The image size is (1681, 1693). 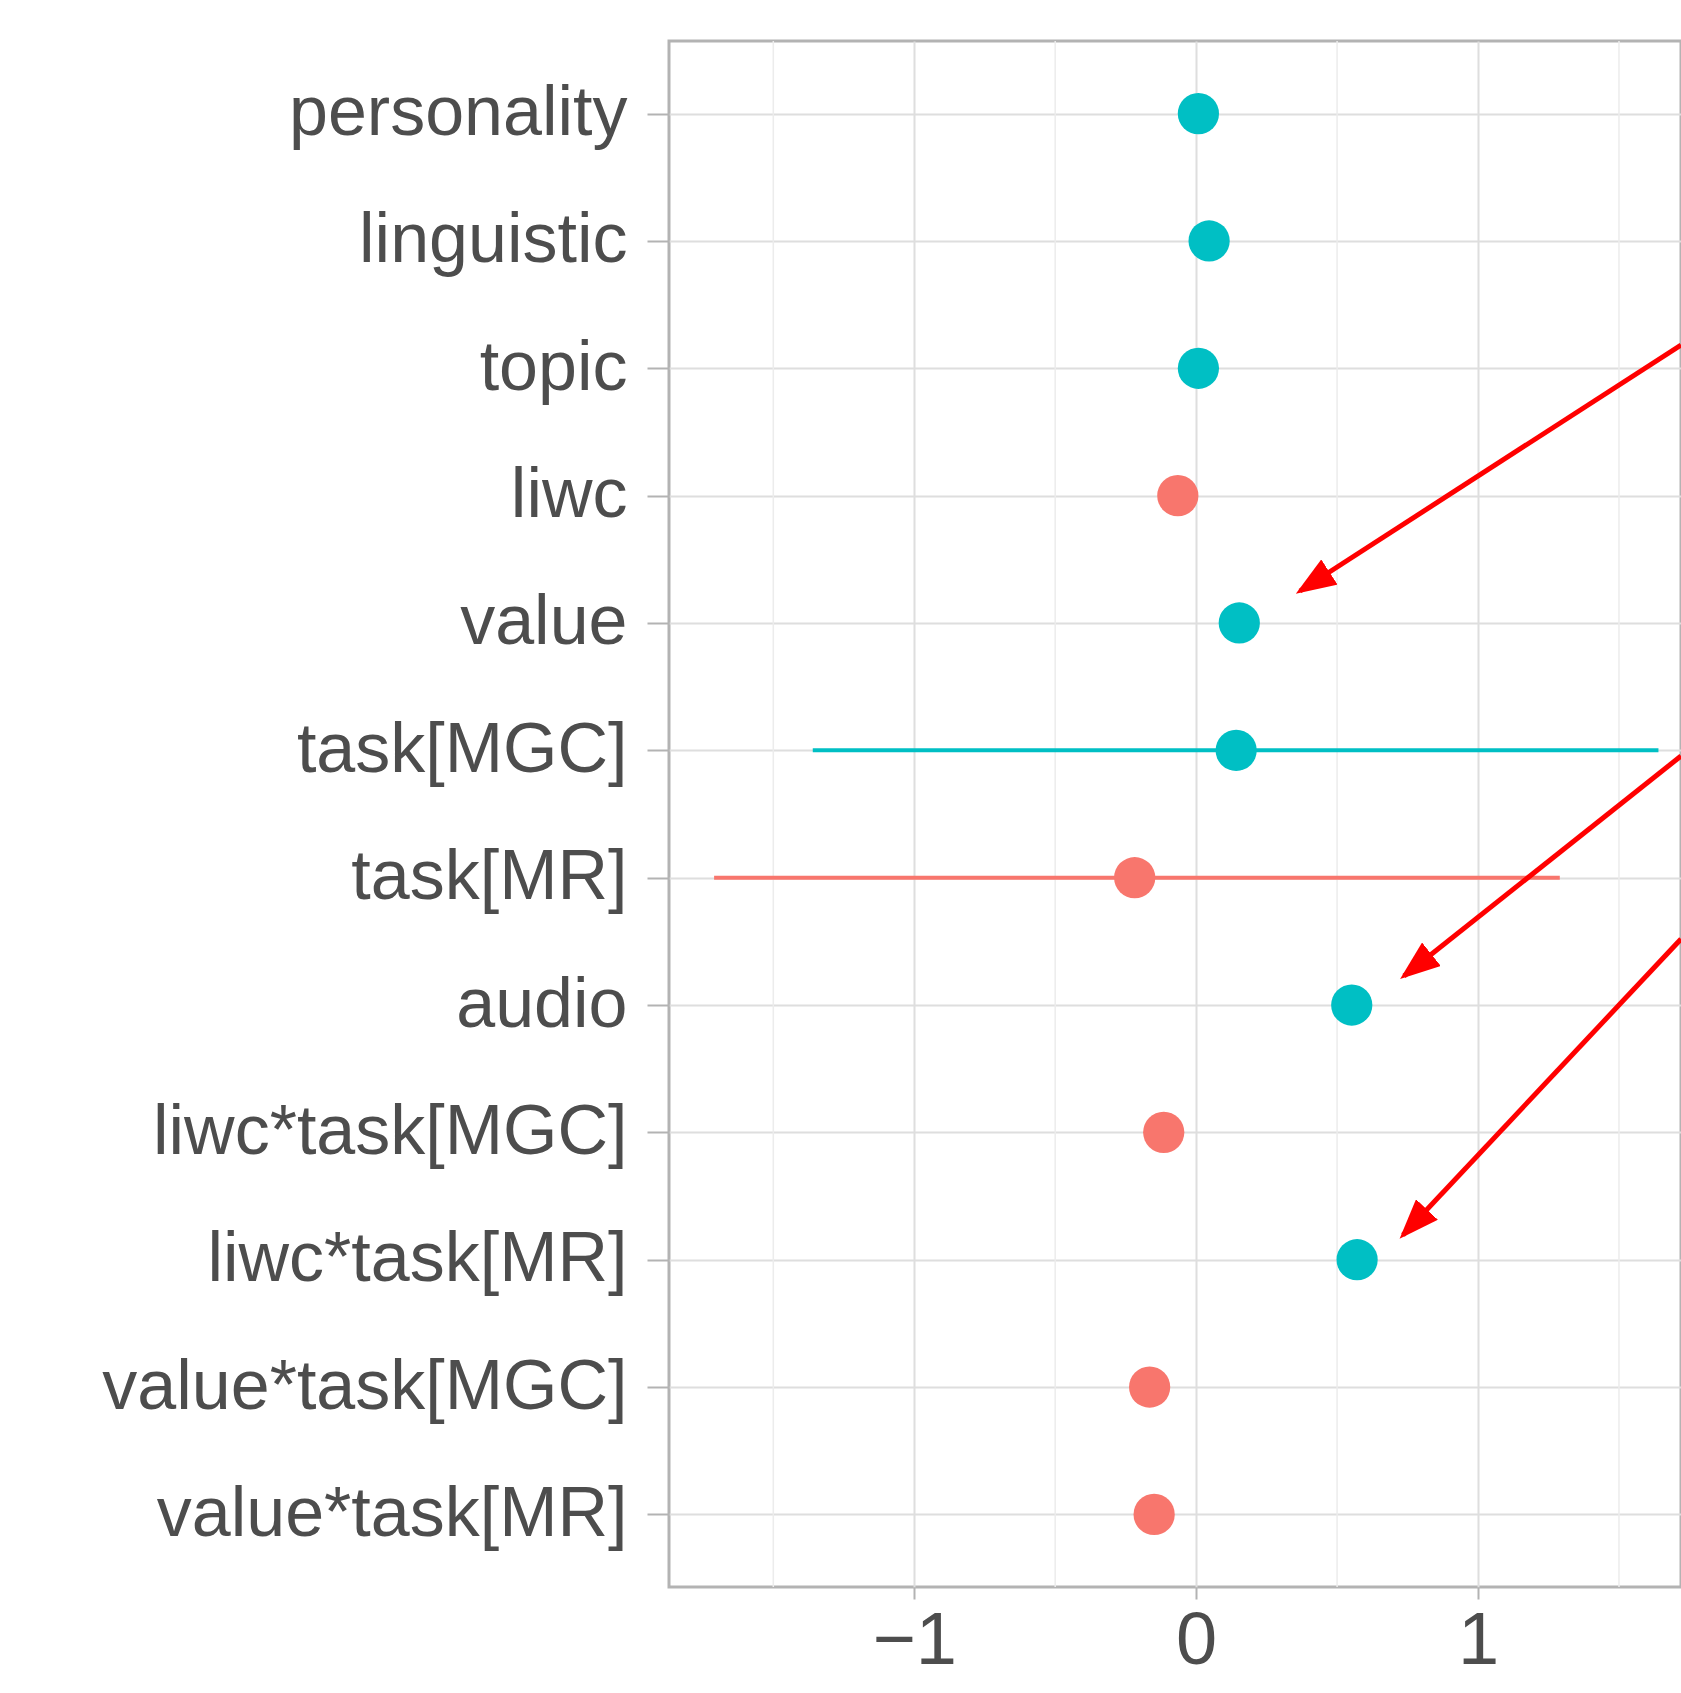 What do you see at coordinates (392, 1511) in the screenshot?
I see `y-tick-label: value*task[MR]` at bounding box center [392, 1511].